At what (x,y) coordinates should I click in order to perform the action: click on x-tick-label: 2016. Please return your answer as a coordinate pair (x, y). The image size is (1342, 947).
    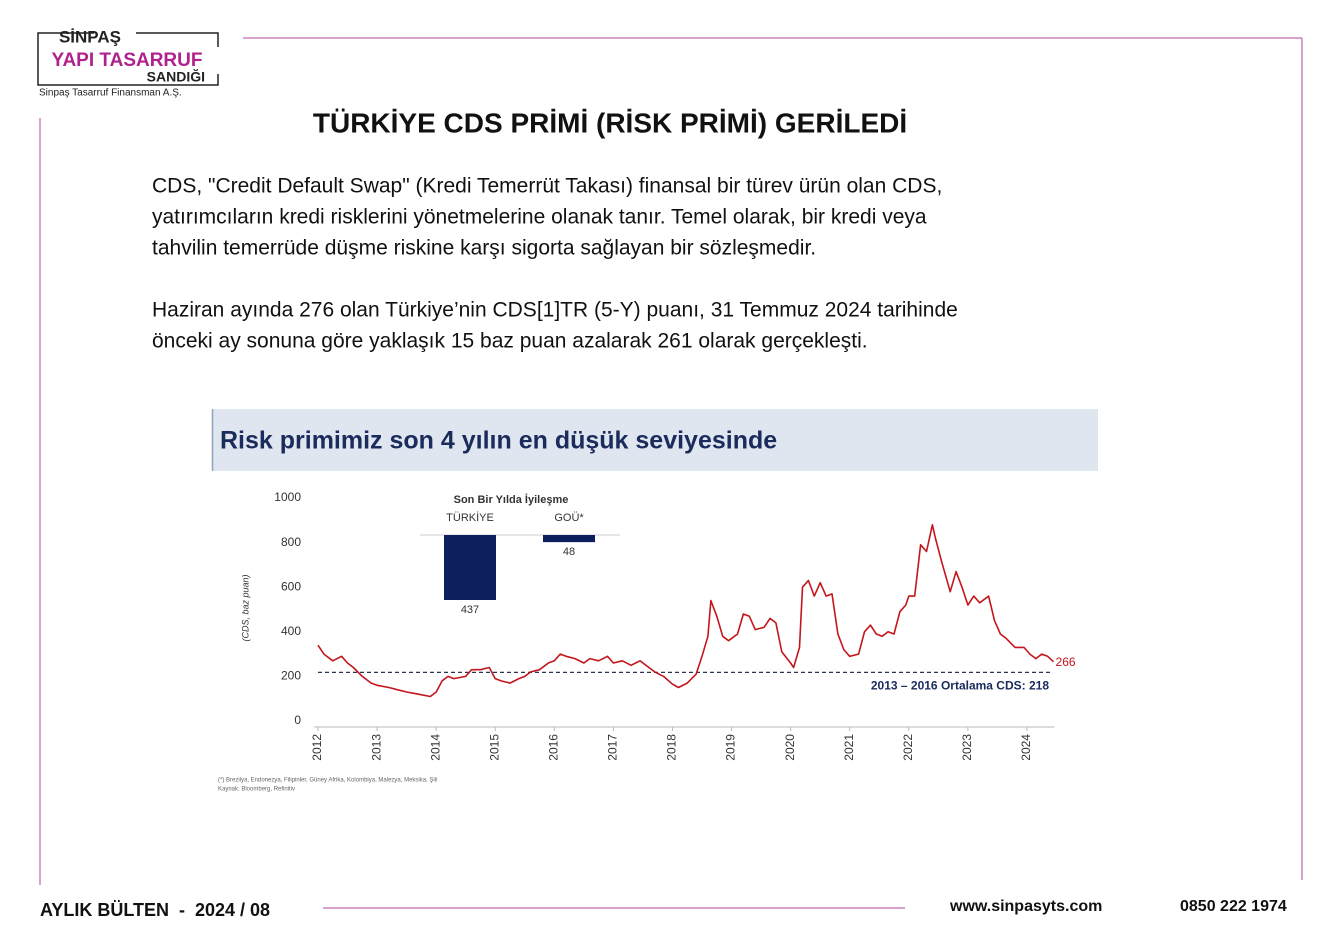
    Looking at the image, I should click on (553, 747).